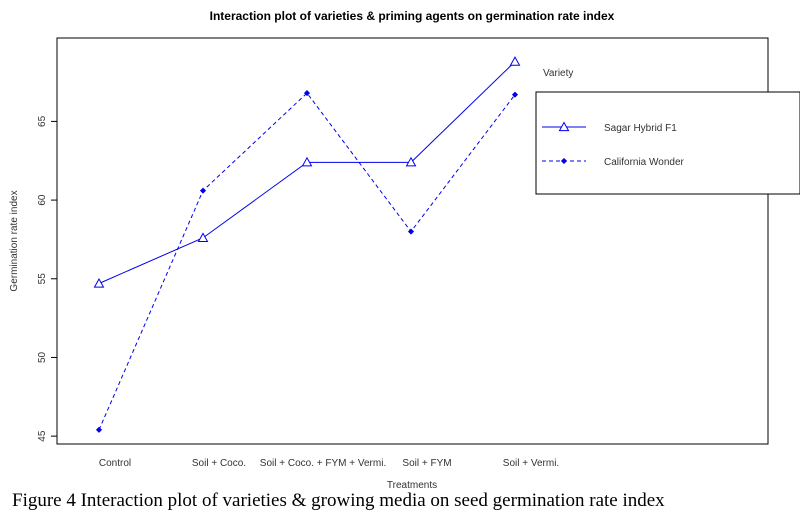 The width and height of the screenshot is (800, 521). Describe the element at coordinates (115, 463) in the screenshot. I see `x-tick-label: Control` at that location.